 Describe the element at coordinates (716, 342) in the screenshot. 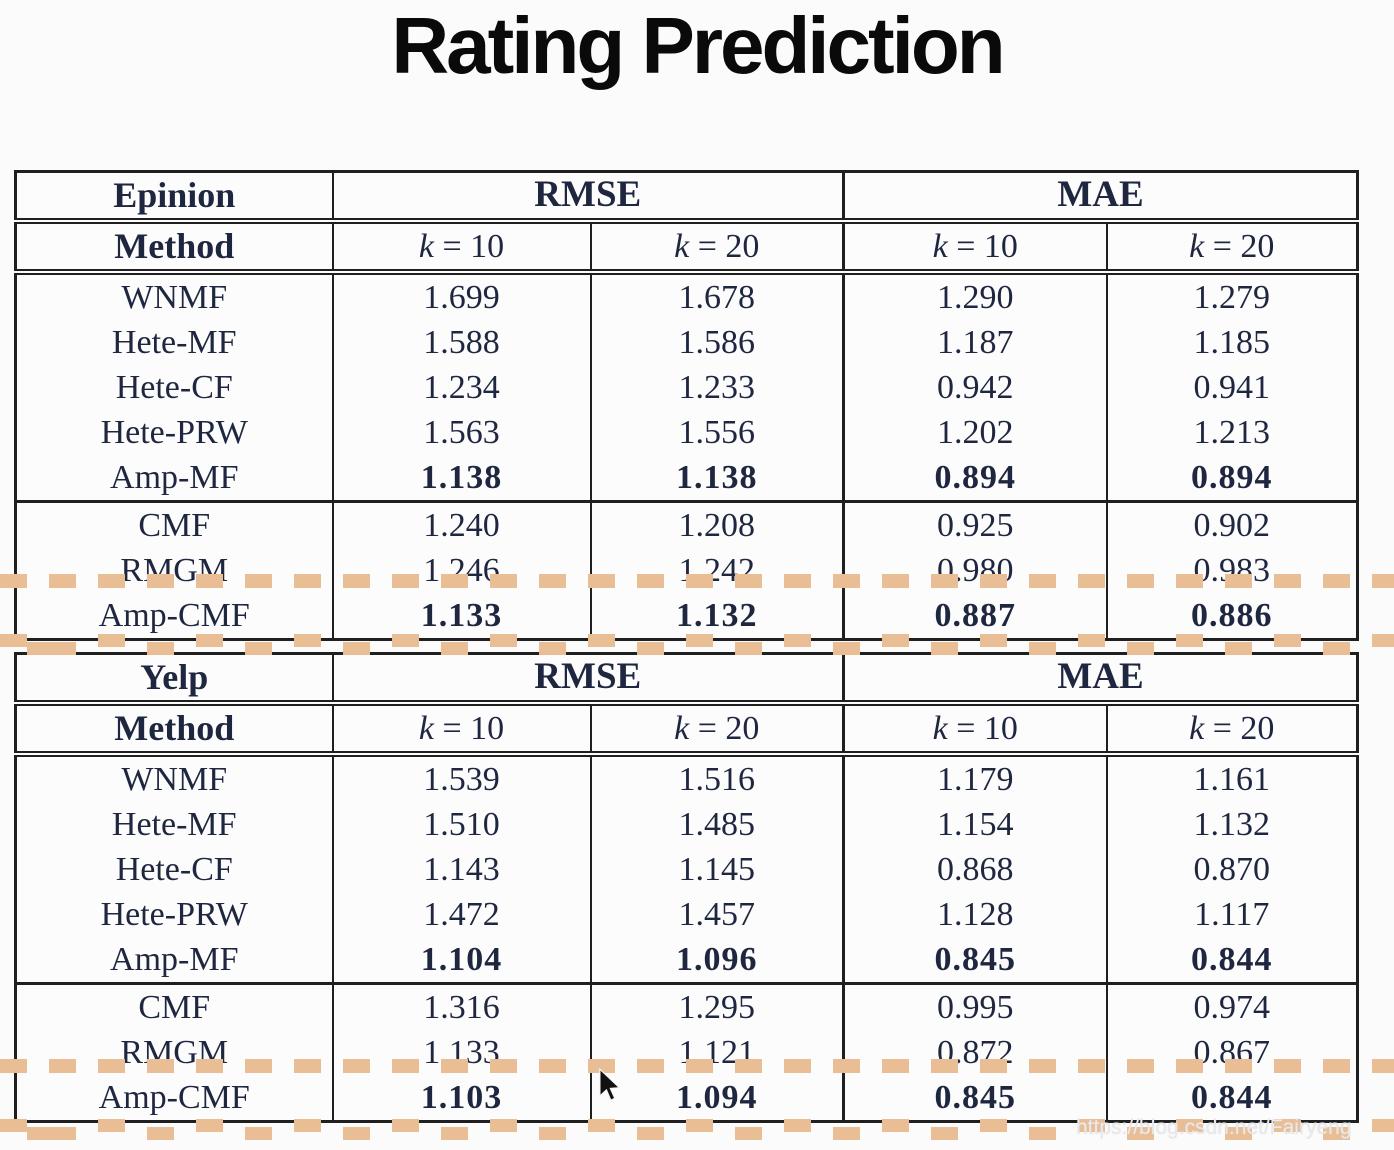

I see `value-cell: 1.586` at that location.